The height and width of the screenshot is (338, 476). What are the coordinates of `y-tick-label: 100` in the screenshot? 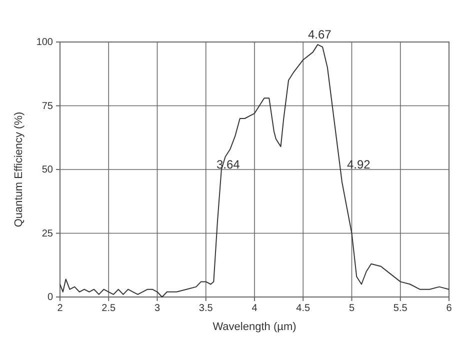 It's located at (45, 42).